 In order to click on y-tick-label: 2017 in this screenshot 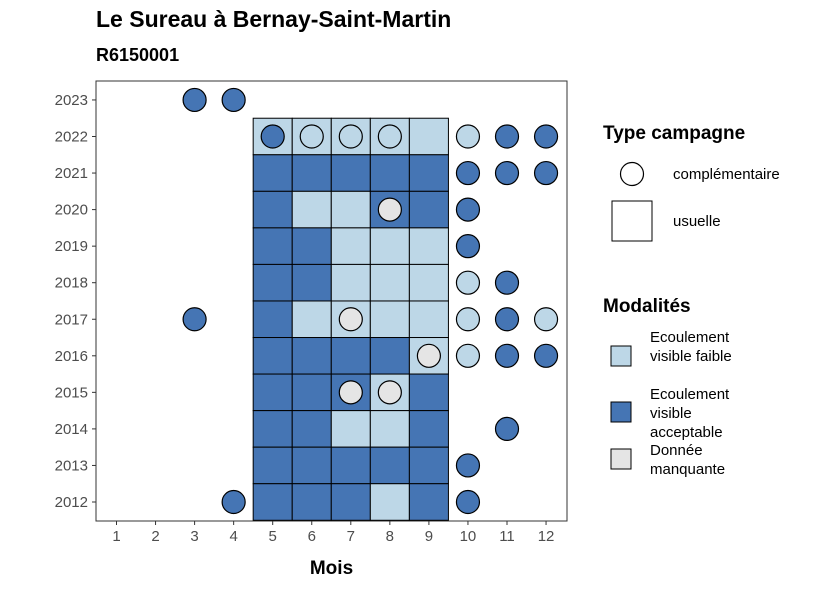, I will do `click(71, 319)`.